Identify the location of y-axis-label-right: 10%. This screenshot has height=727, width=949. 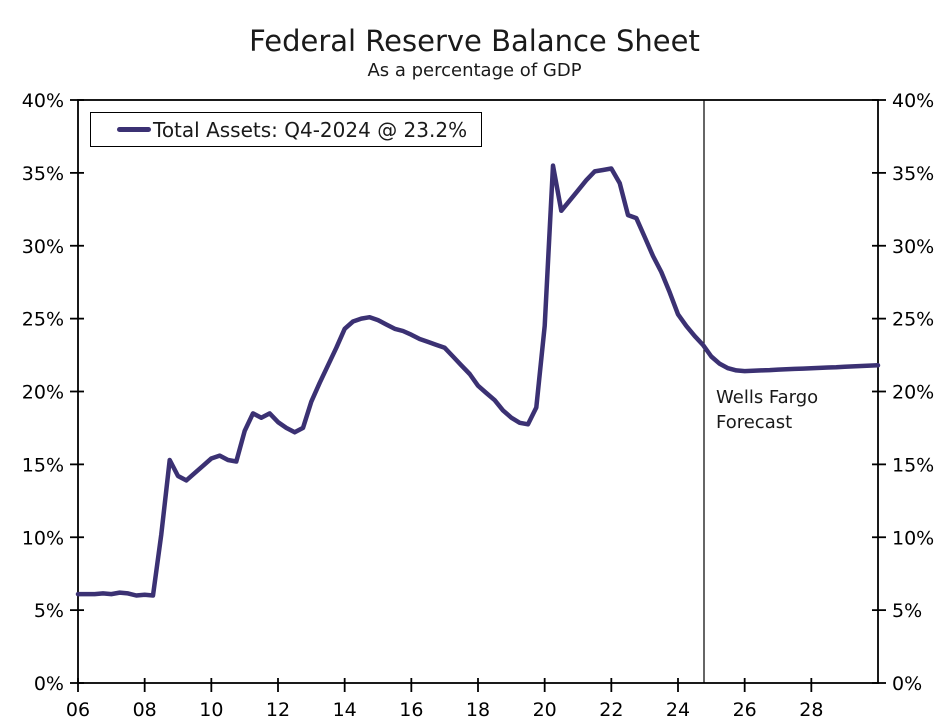
(913, 538).